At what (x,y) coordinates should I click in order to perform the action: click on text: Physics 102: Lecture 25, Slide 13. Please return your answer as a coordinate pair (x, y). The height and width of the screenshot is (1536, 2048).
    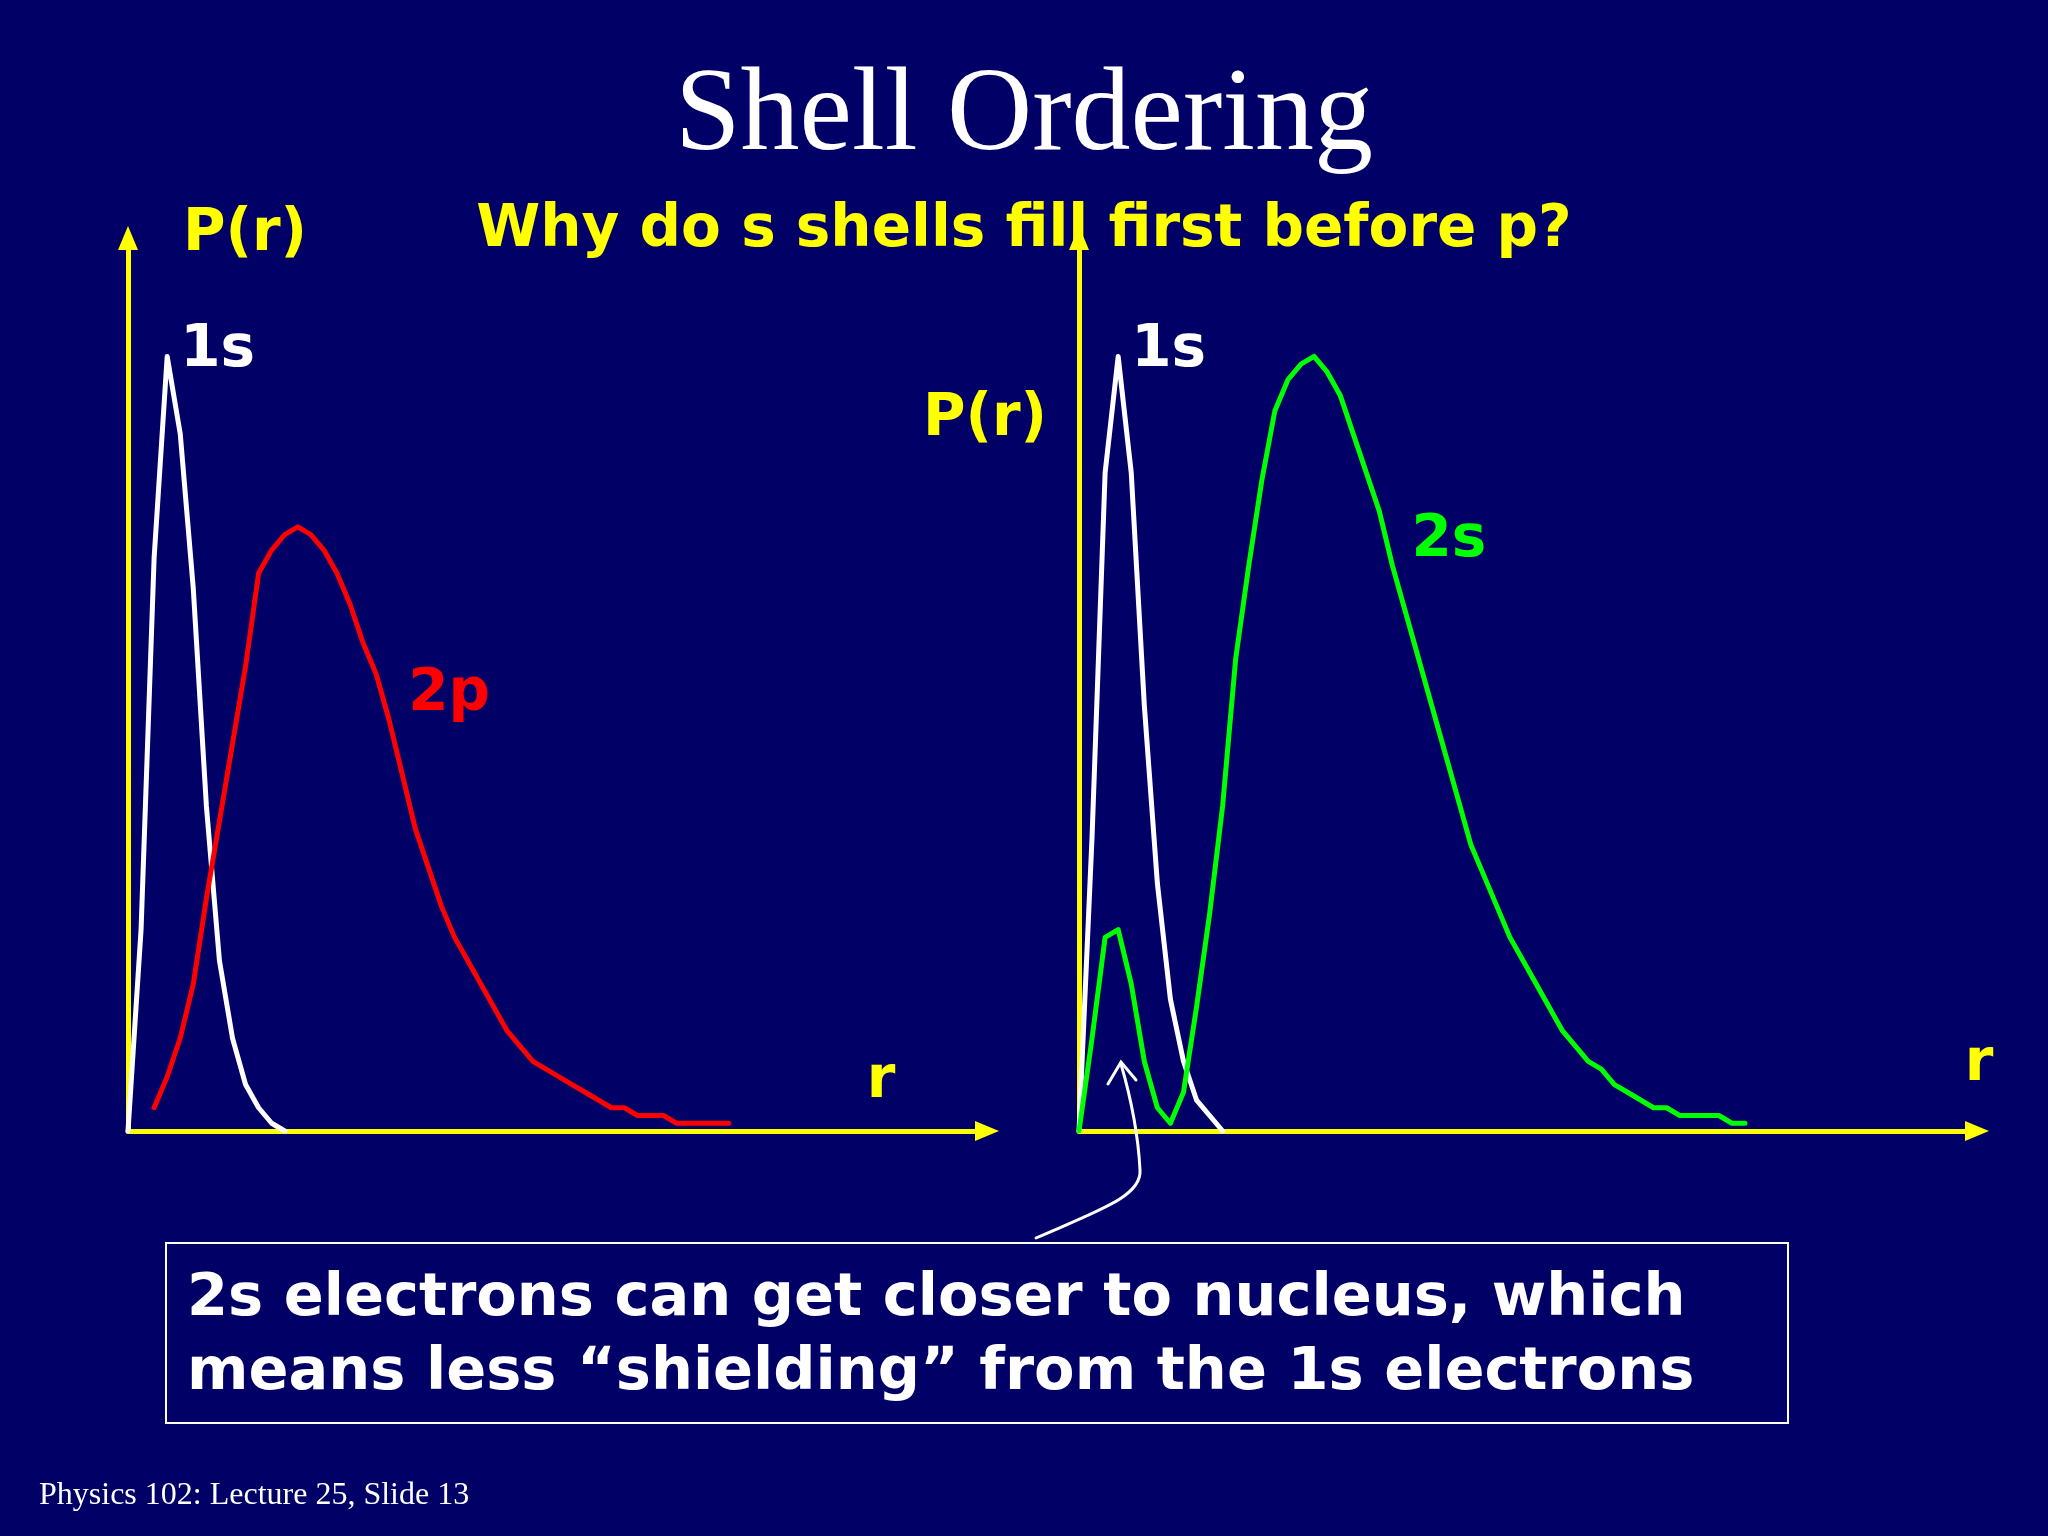
    Looking at the image, I should click on (254, 1493).